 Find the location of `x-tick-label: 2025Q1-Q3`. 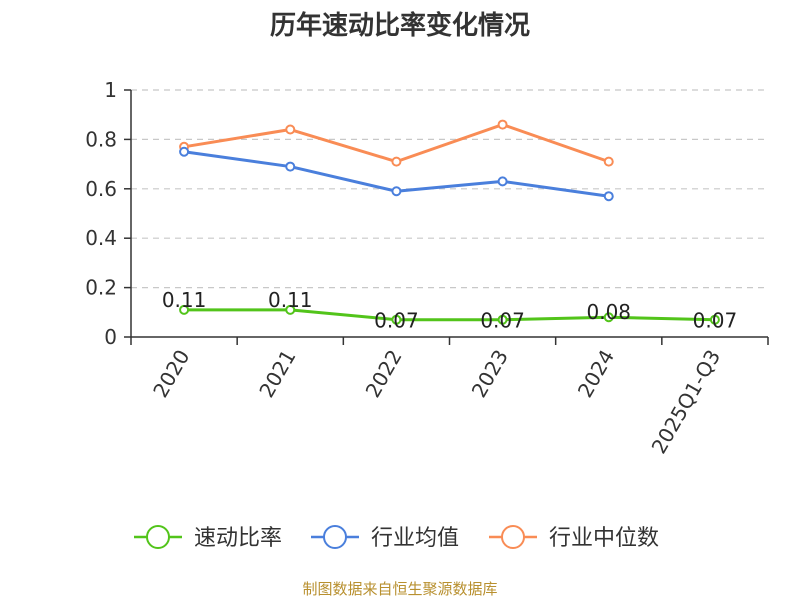

x-tick-label: 2025Q1-Q3 is located at coordinates (686, 402).